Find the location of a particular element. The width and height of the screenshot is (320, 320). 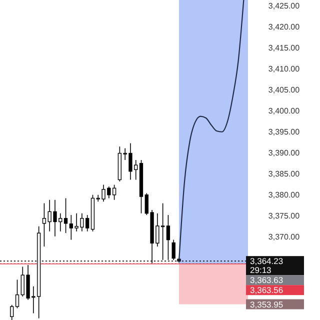

y-tick-label: 3,375.00 is located at coordinates (284, 216).